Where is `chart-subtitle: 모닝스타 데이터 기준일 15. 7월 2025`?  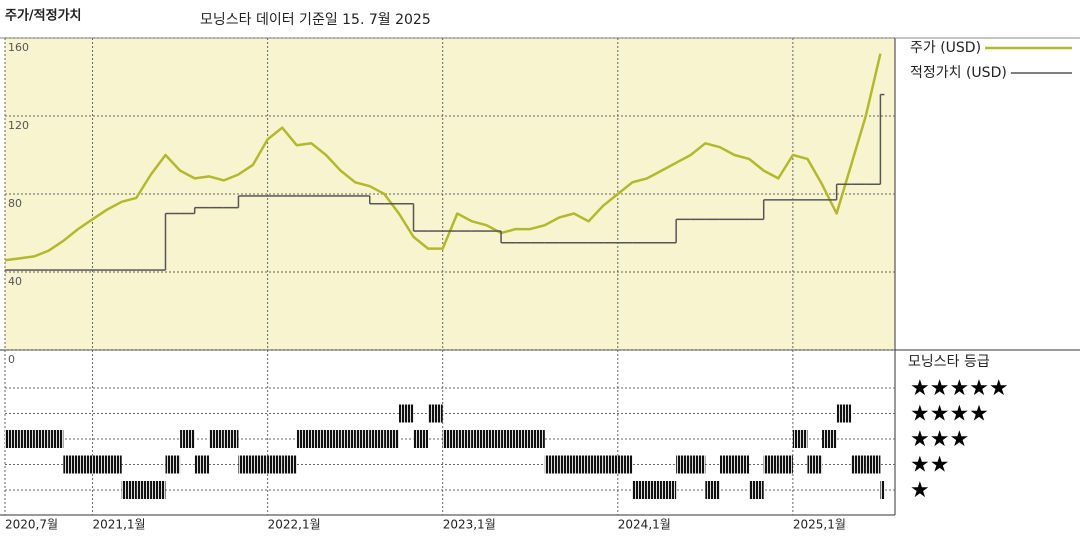 chart-subtitle: 모닝스타 데이터 기준일 15. 7월 2025 is located at coordinates (315, 20).